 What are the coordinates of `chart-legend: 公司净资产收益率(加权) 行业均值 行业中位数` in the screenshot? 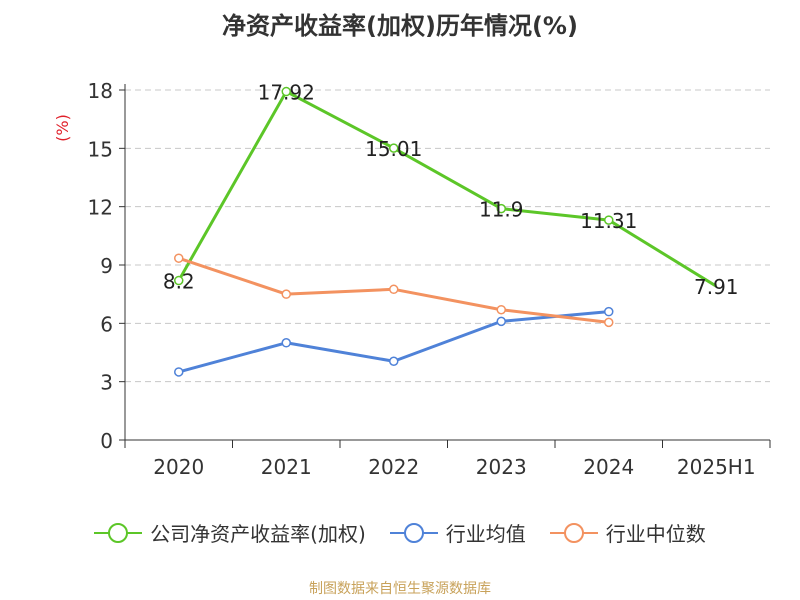 It's located at (400, 532).